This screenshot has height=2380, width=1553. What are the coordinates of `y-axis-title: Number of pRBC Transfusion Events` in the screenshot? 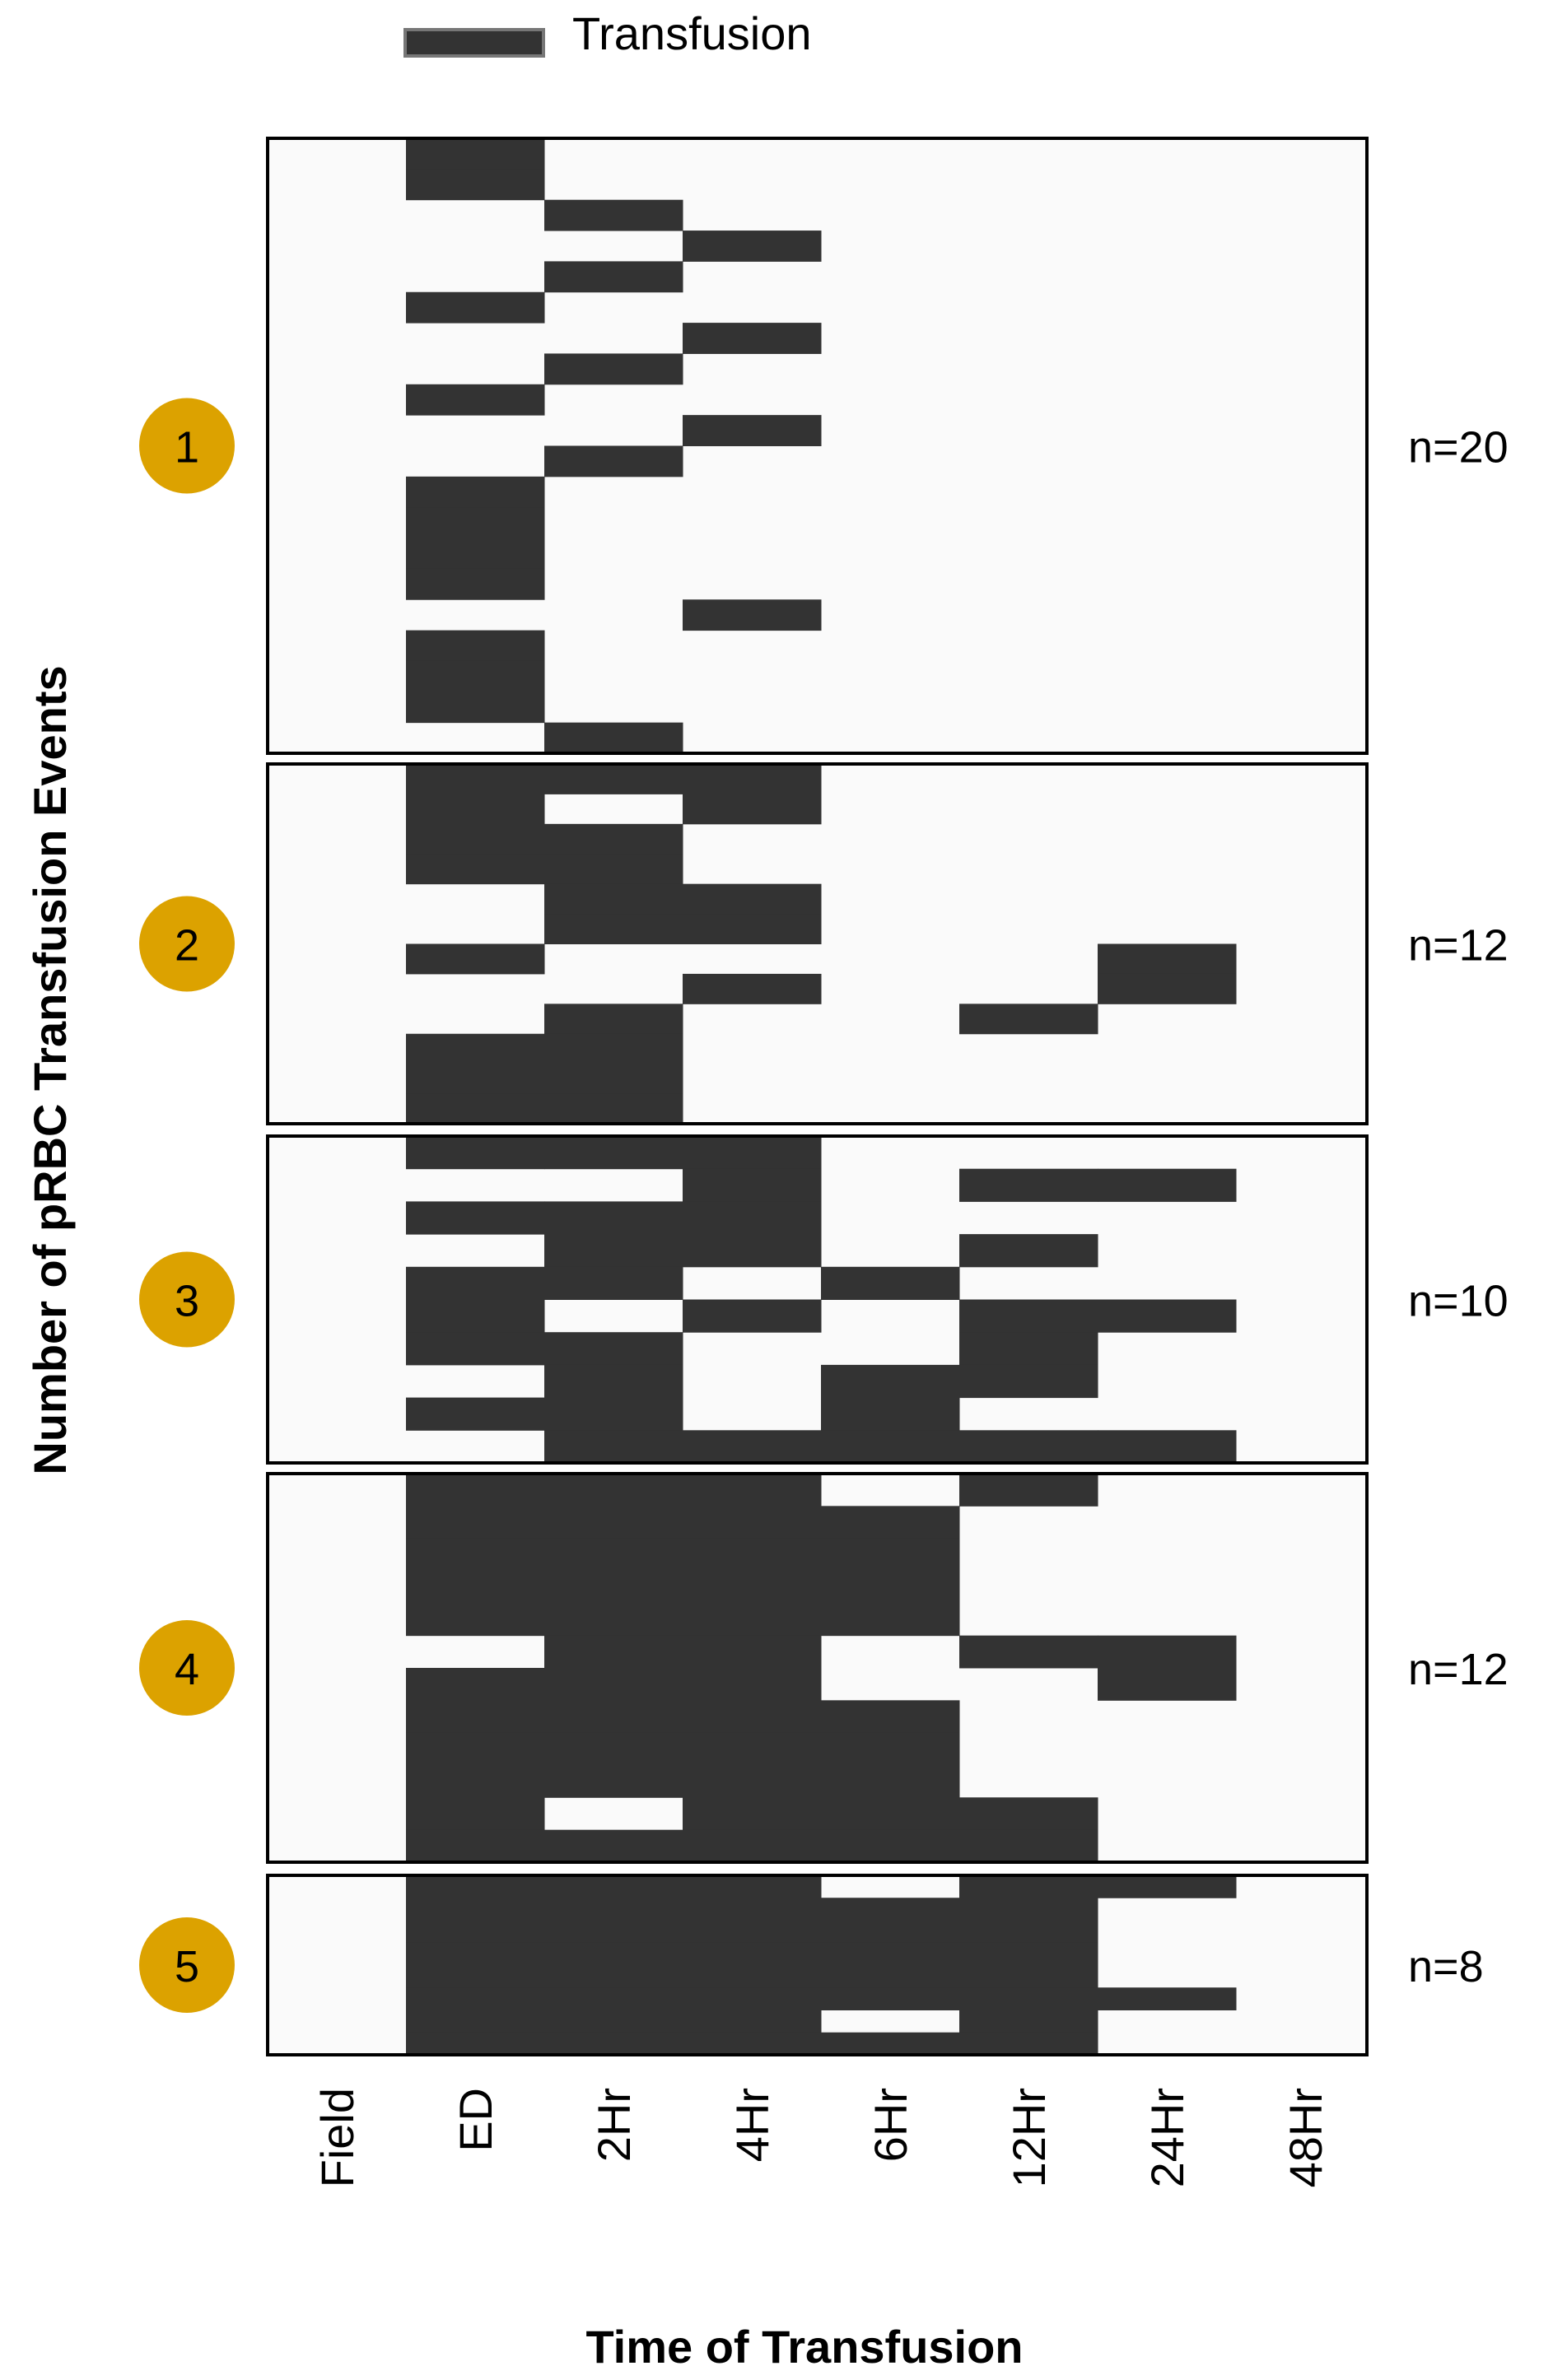 It's located at (50, 1069).